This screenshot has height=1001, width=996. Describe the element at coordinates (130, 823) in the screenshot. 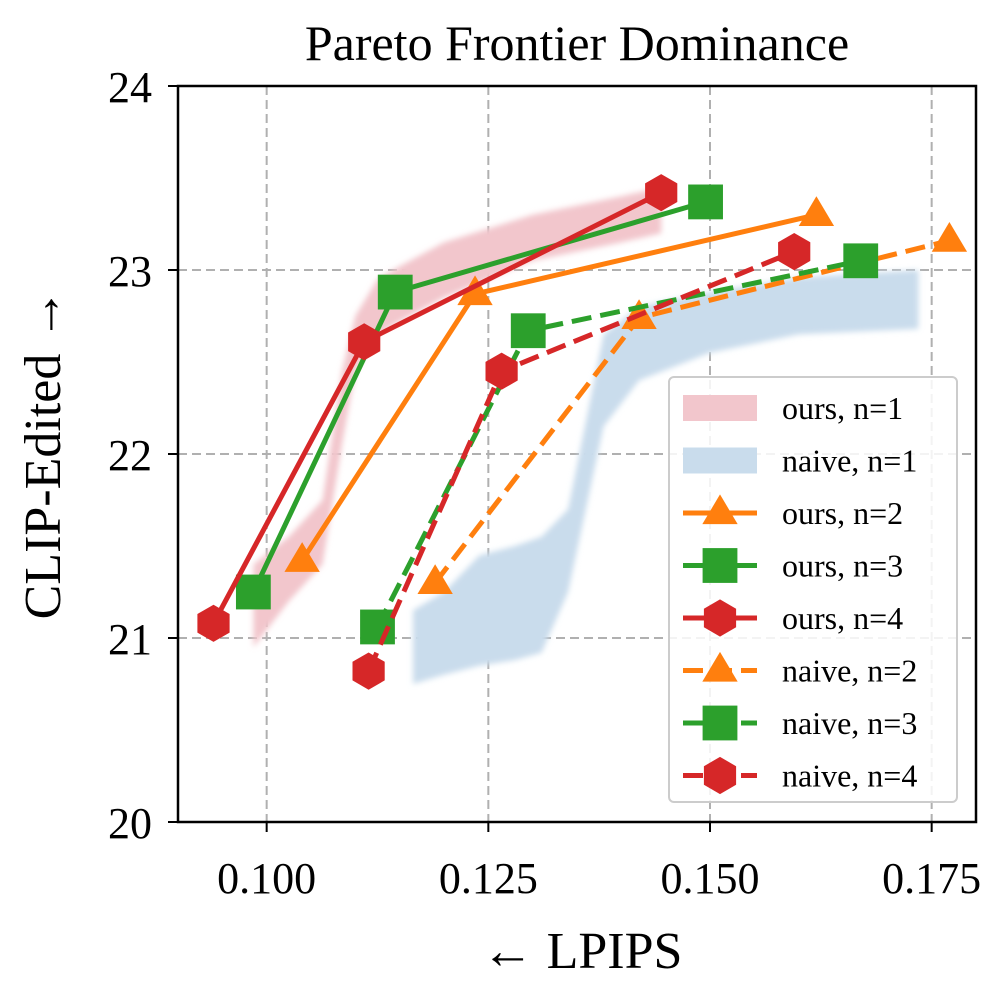

I see `y-tick-label: 20` at that location.